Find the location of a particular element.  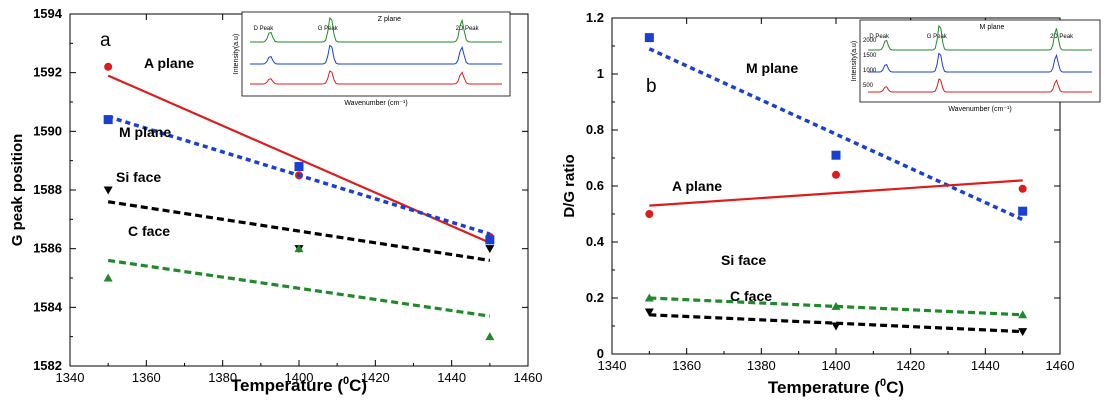

pb-x-tick-label: 1460 is located at coordinates (1060, 365).